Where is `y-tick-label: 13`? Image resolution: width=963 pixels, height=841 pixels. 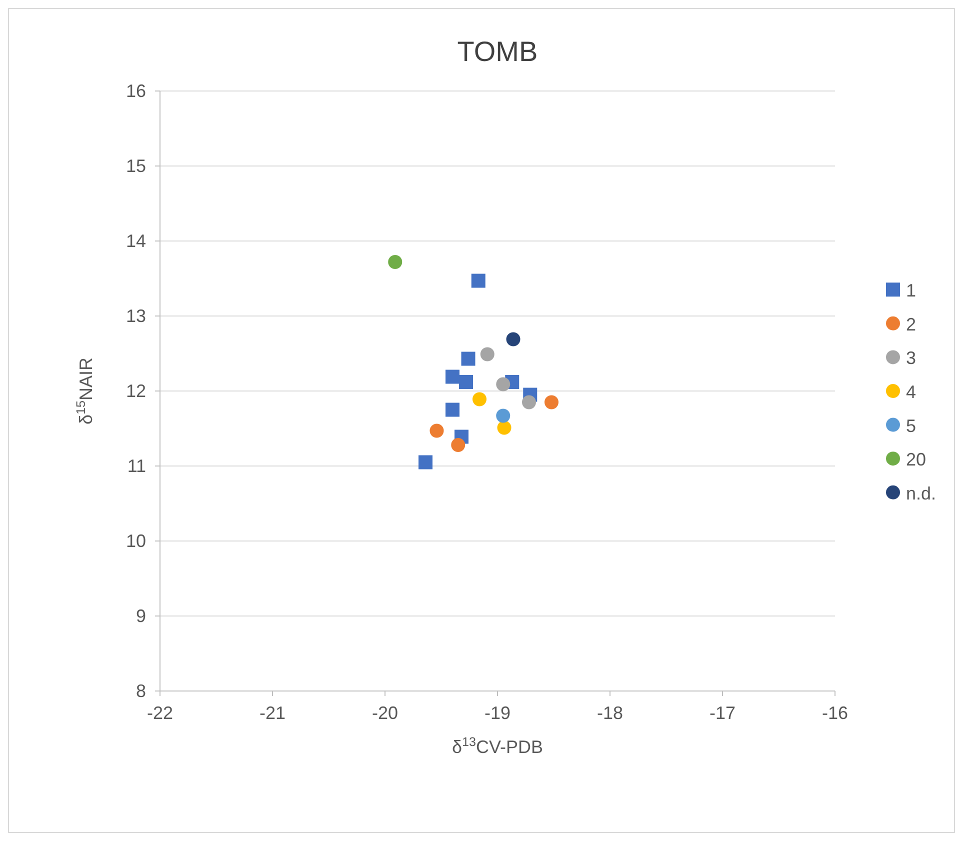
y-tick-label: 13 is located at coordinates (136, 316).